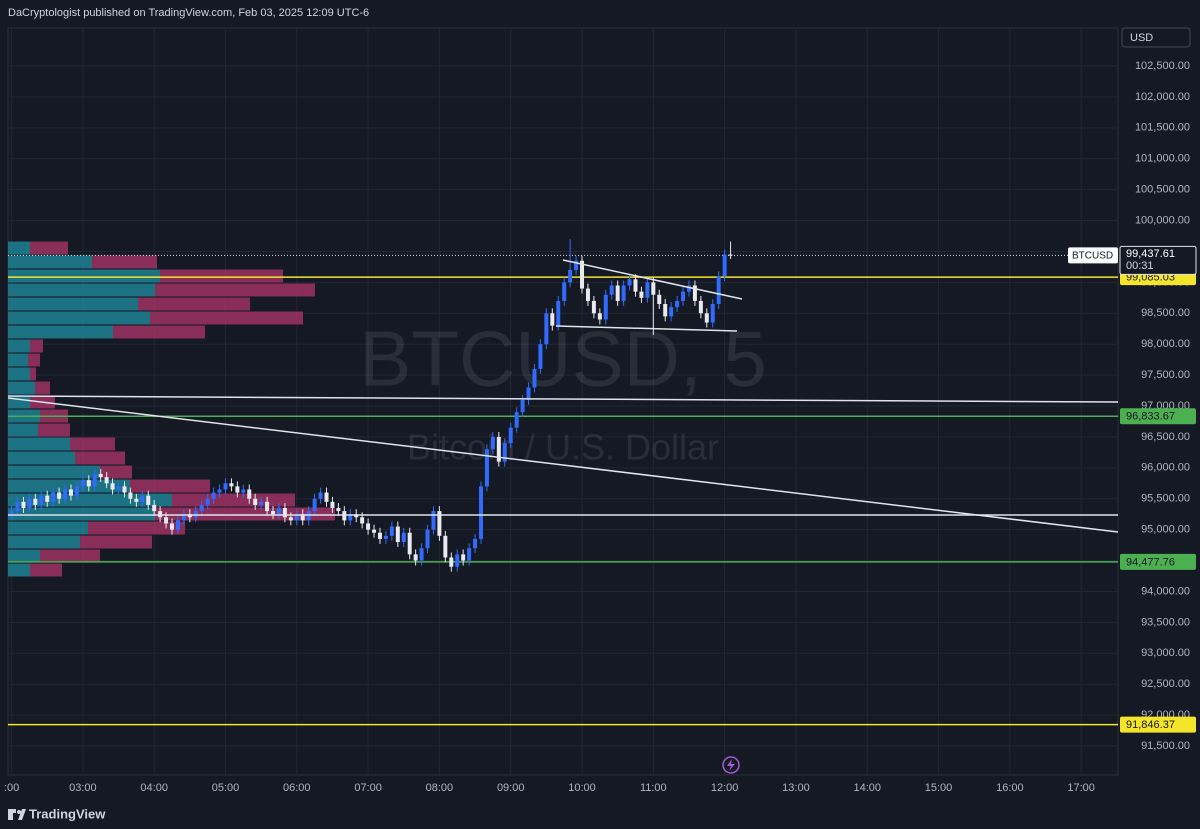 The image size is (1200, 829). What do you see at coordinates (600, 814) in the screenshot?
I see `footer-bar` at bounding box center [600, 814].